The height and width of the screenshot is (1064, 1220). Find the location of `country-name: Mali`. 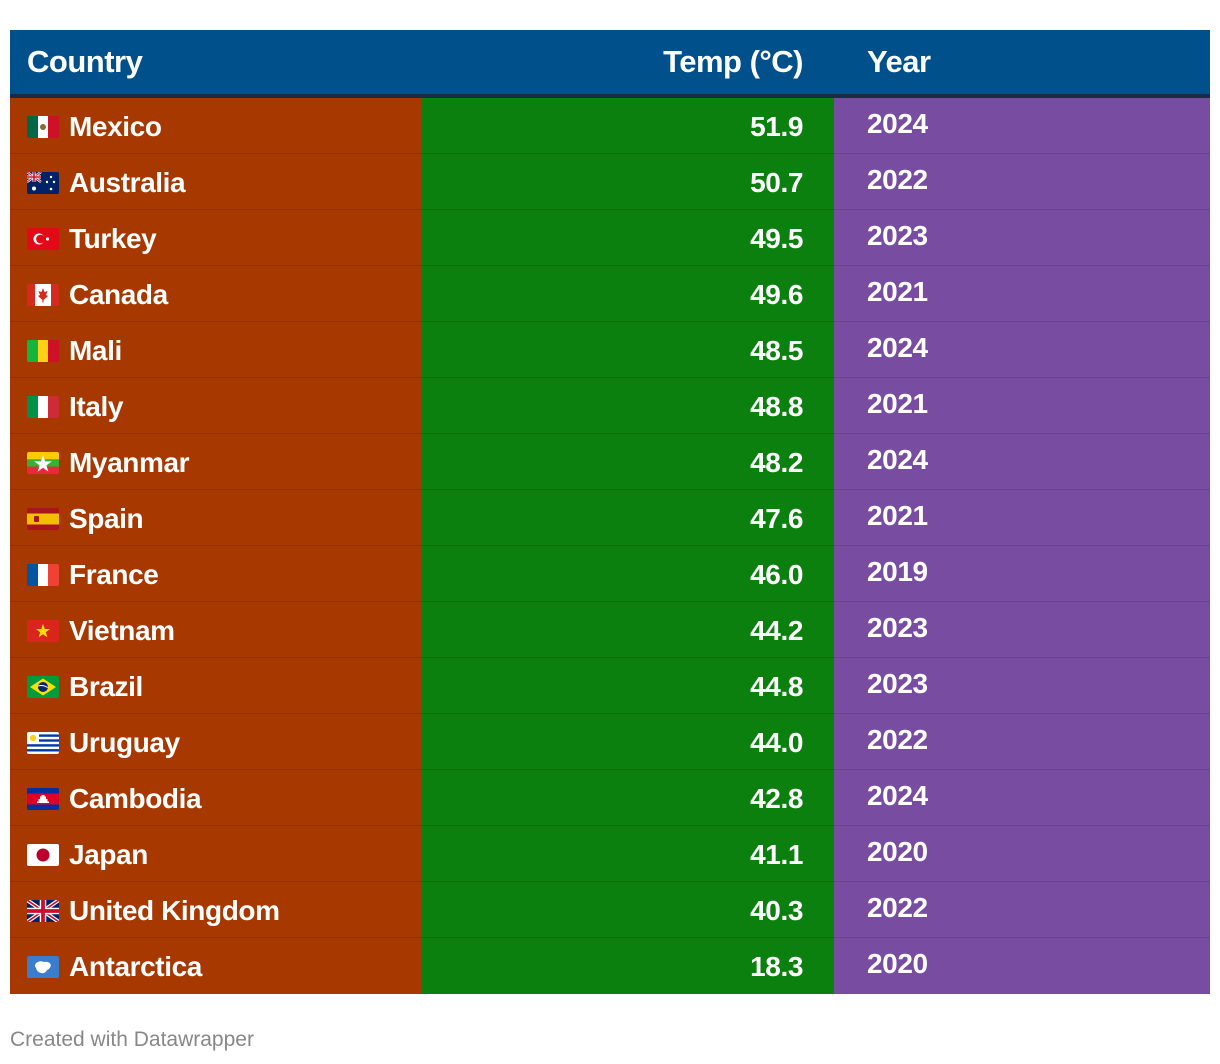

country-name: Mali is located at coordinates (95, 350).